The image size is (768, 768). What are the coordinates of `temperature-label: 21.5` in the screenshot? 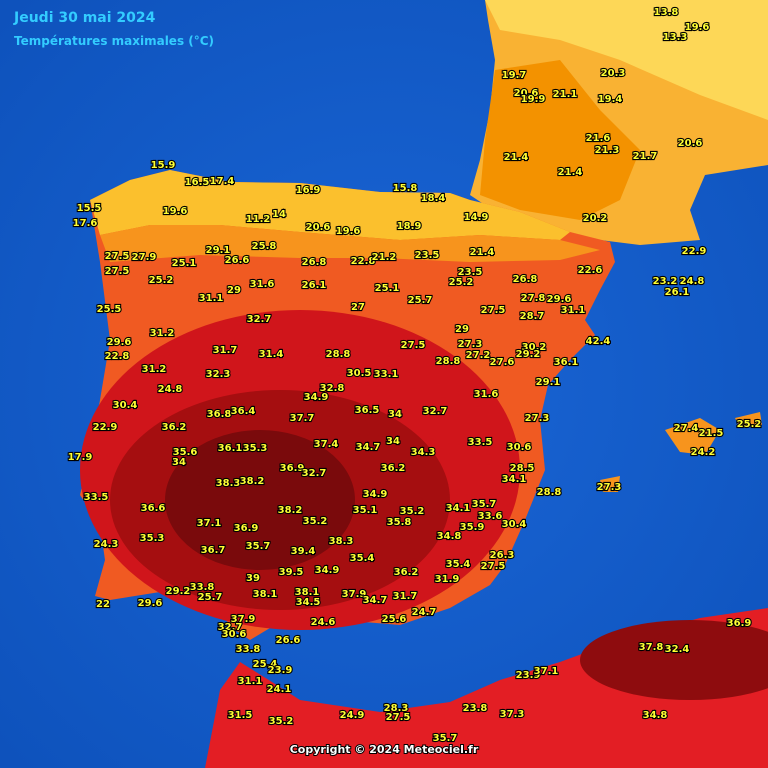 It's located at (711, 433).